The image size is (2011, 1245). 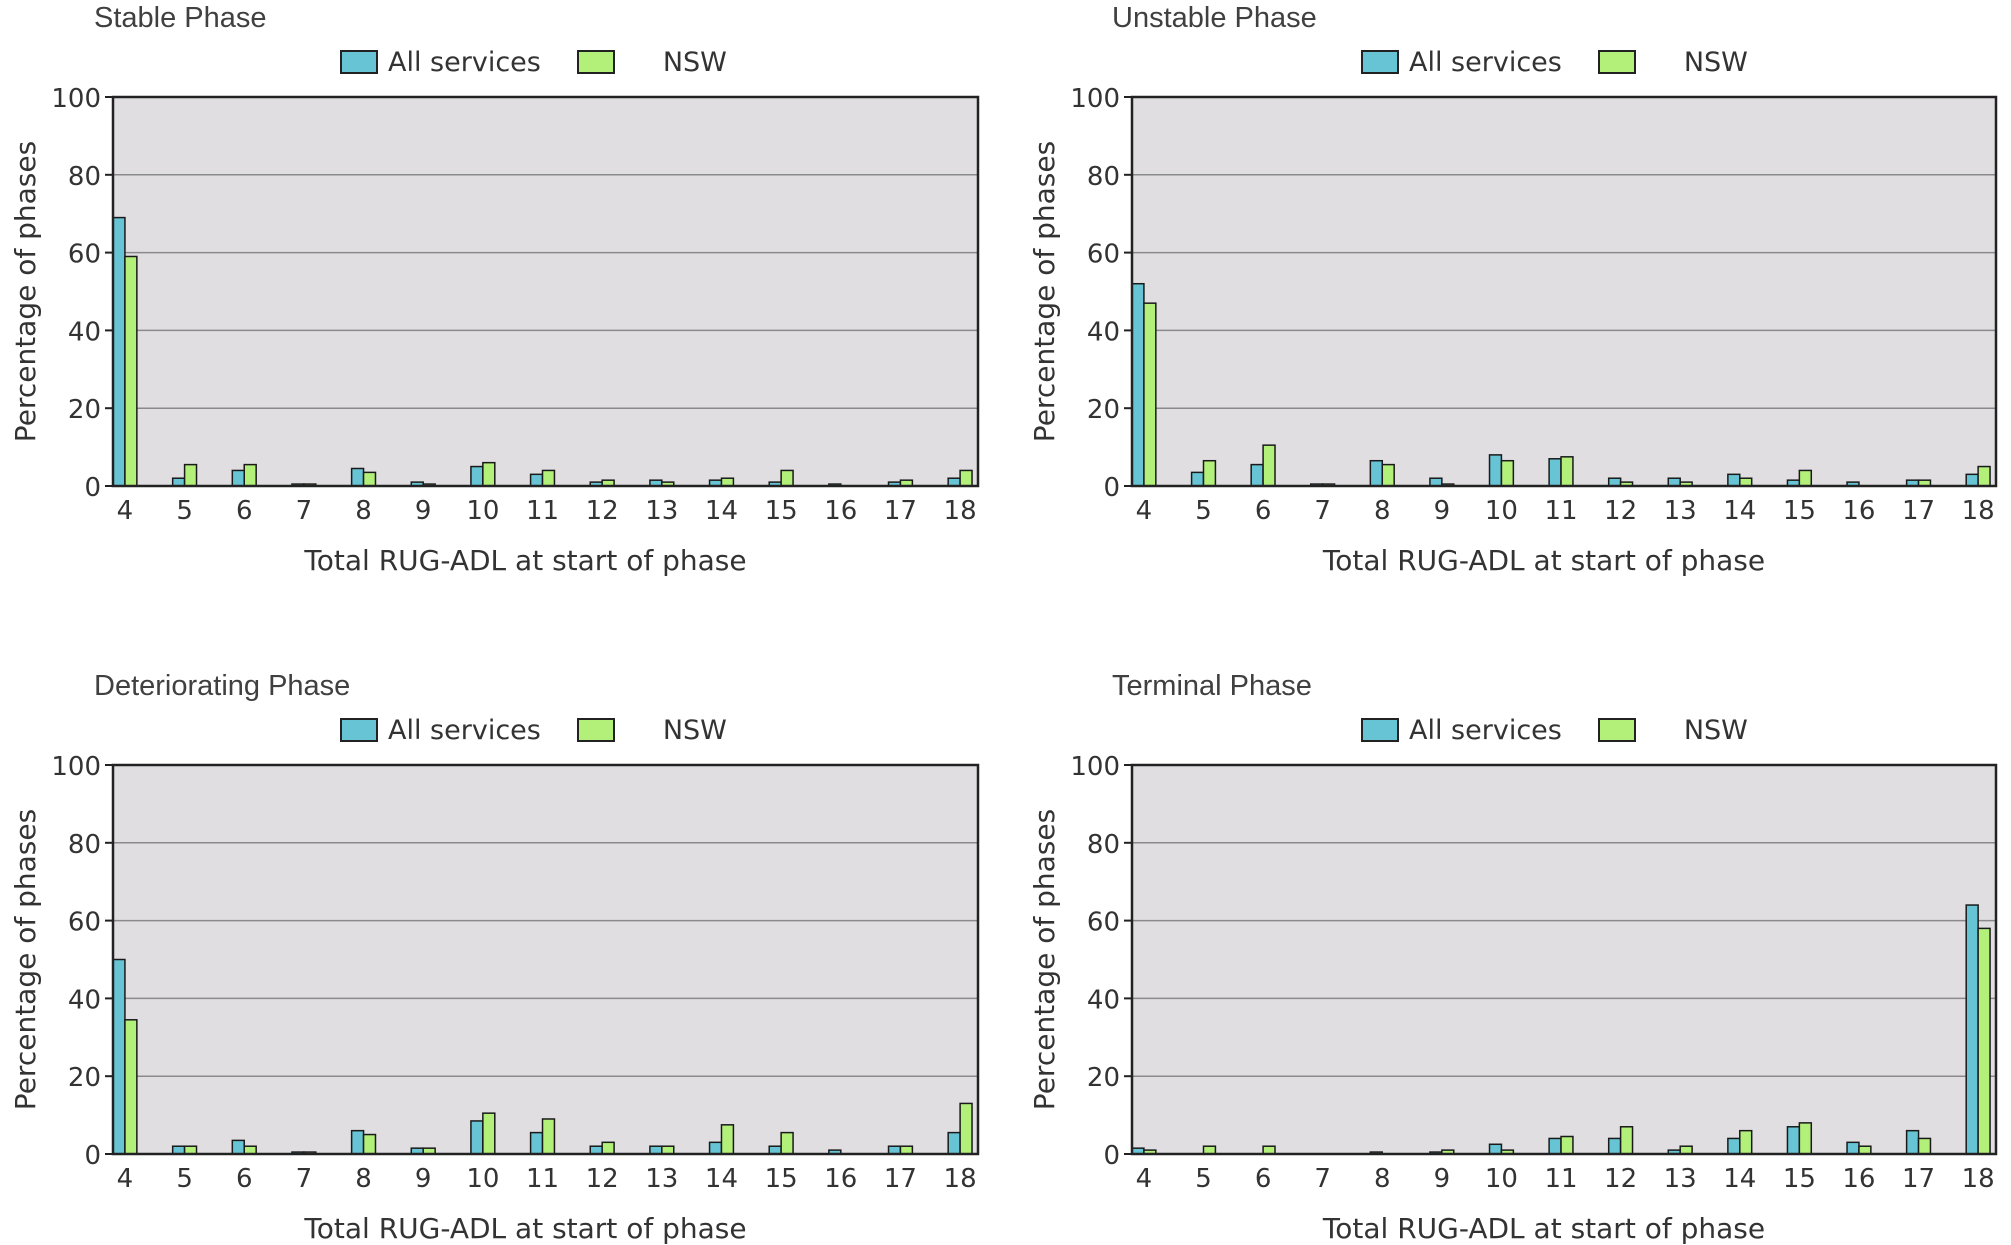 What do you see at coordinates (180, 18) in the screenshot?
I see `chart-title: Stable Phase` at bounding box center [180, 18].